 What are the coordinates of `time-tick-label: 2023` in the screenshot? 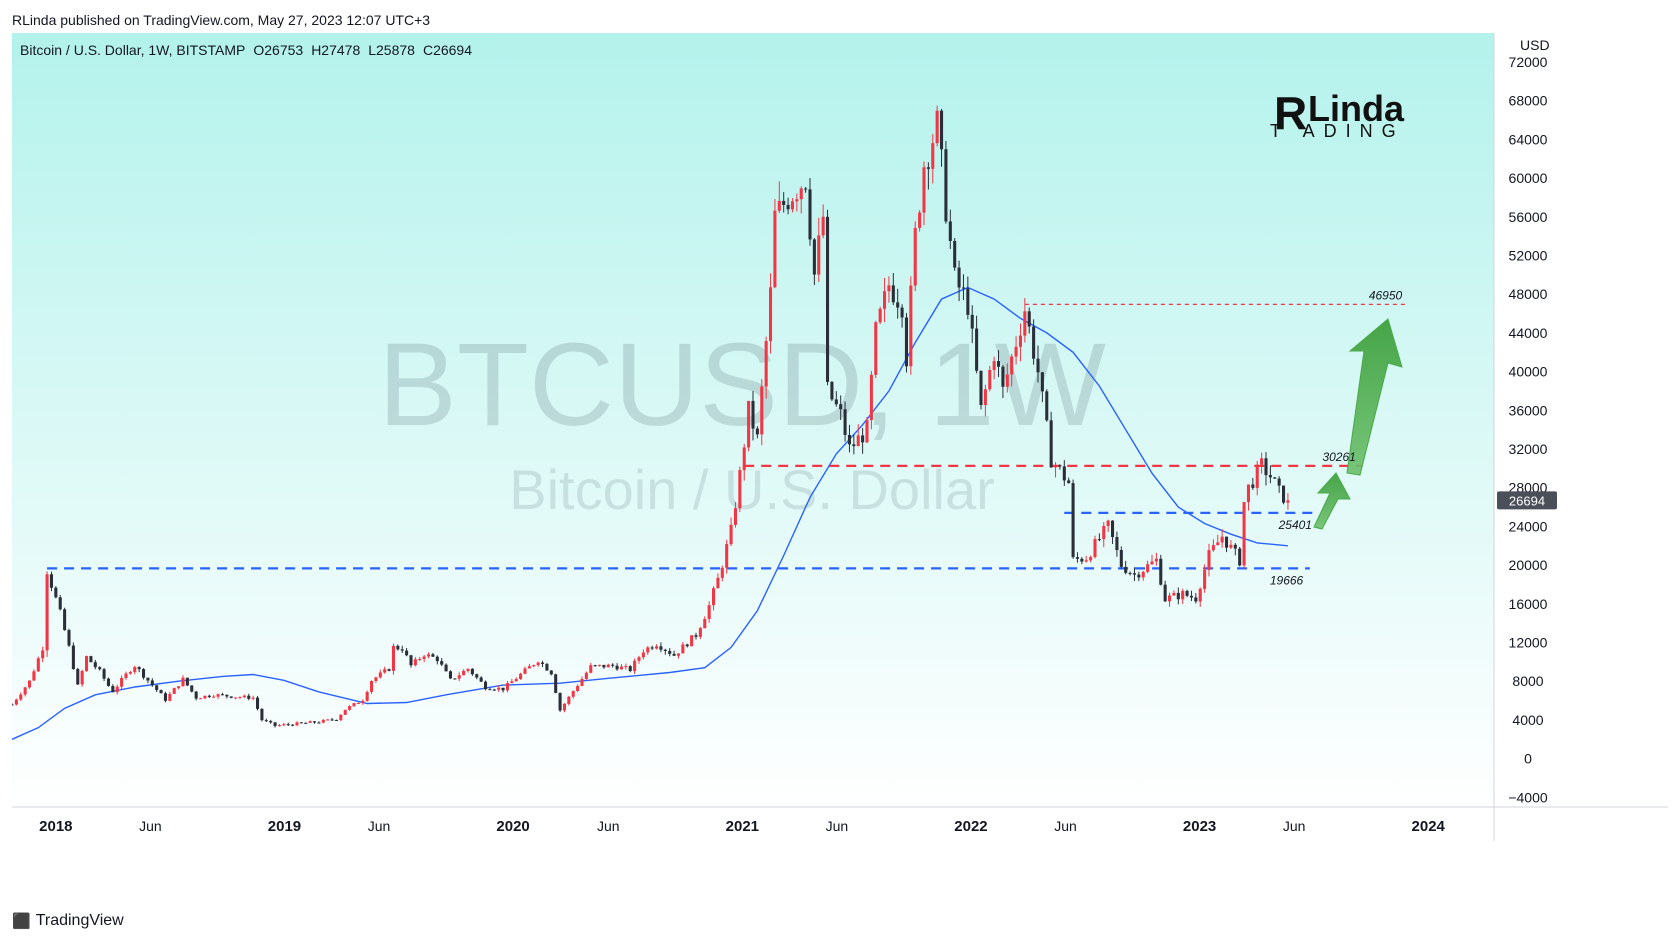 It's located at (1199, 826).